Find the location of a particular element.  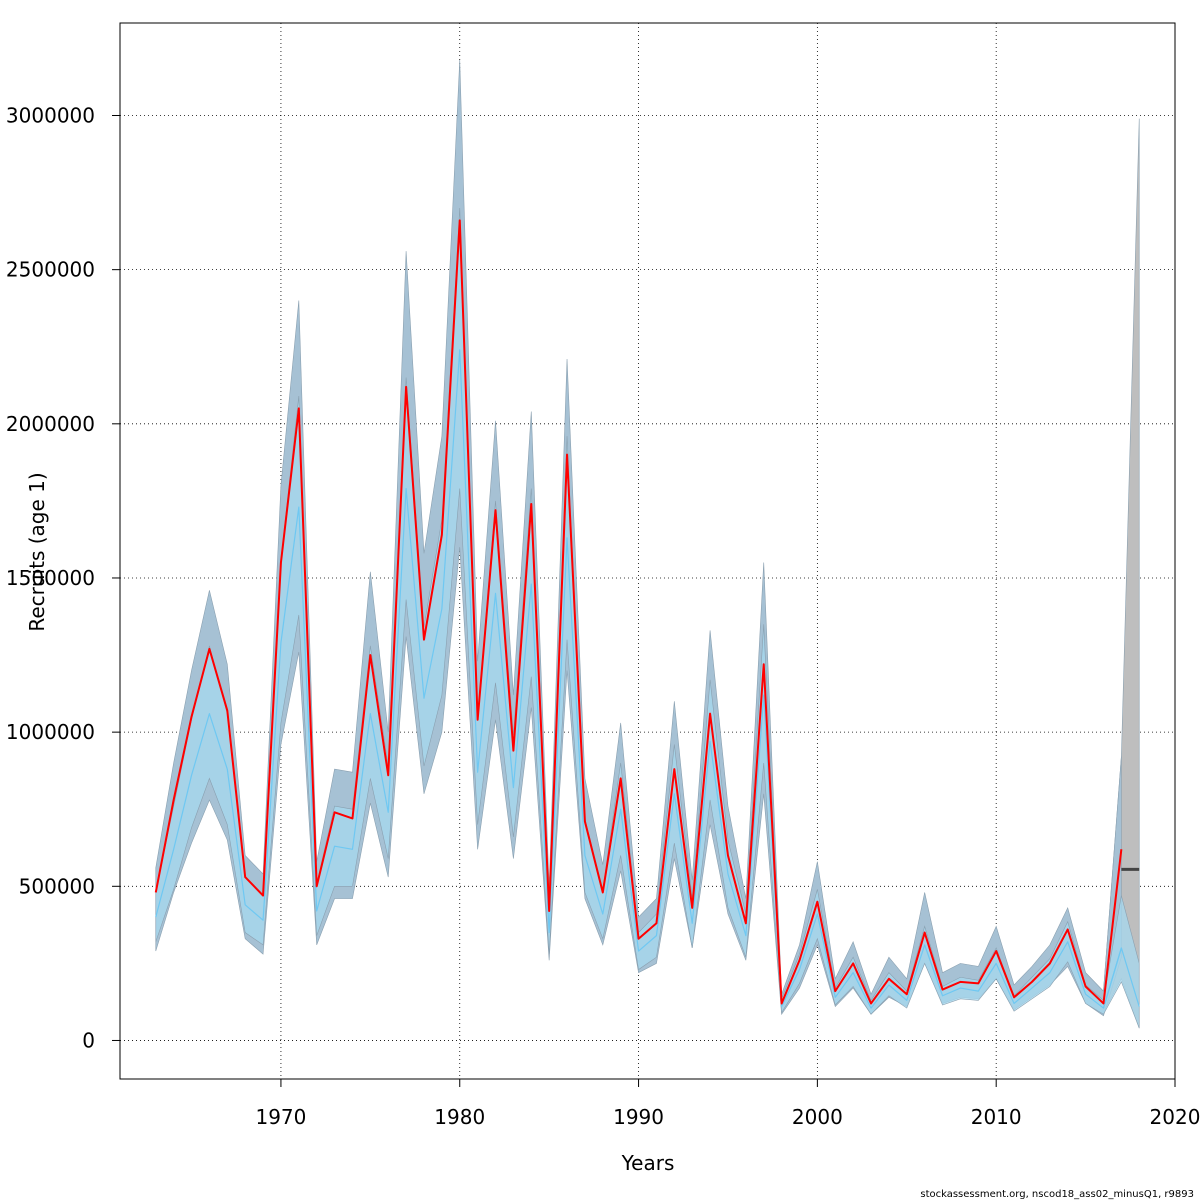

x-axis: 1970 1980 1990 2000 2010 2020 is located at coordinates (727, 1104).